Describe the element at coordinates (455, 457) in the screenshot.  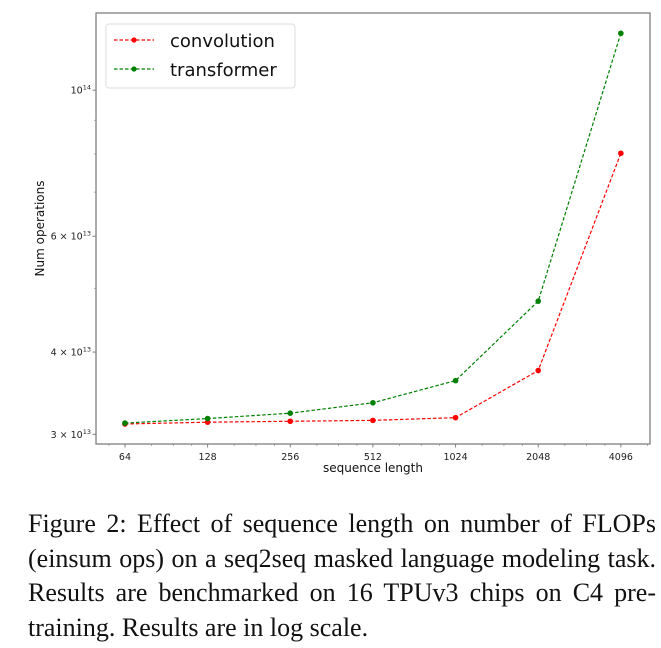
I see `x-tick-label: 1024` at that location.